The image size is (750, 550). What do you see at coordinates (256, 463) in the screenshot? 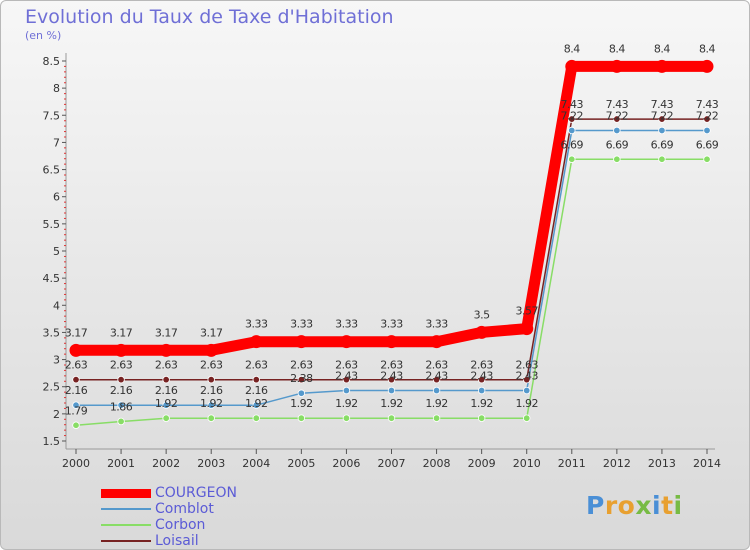
I see `x-tick-label: 2004` at bounding box center [256, 463].